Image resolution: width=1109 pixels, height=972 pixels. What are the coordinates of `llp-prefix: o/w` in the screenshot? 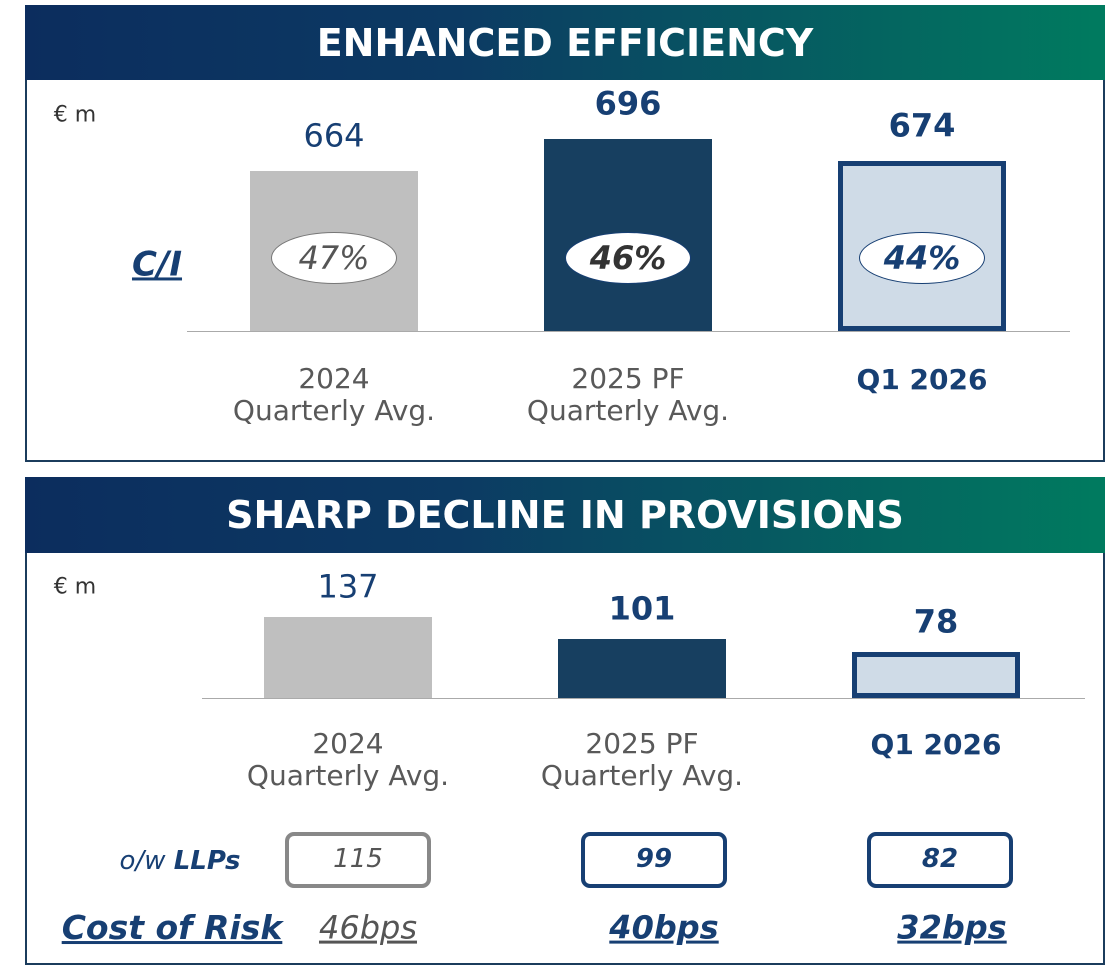 It's located at (142, 861).